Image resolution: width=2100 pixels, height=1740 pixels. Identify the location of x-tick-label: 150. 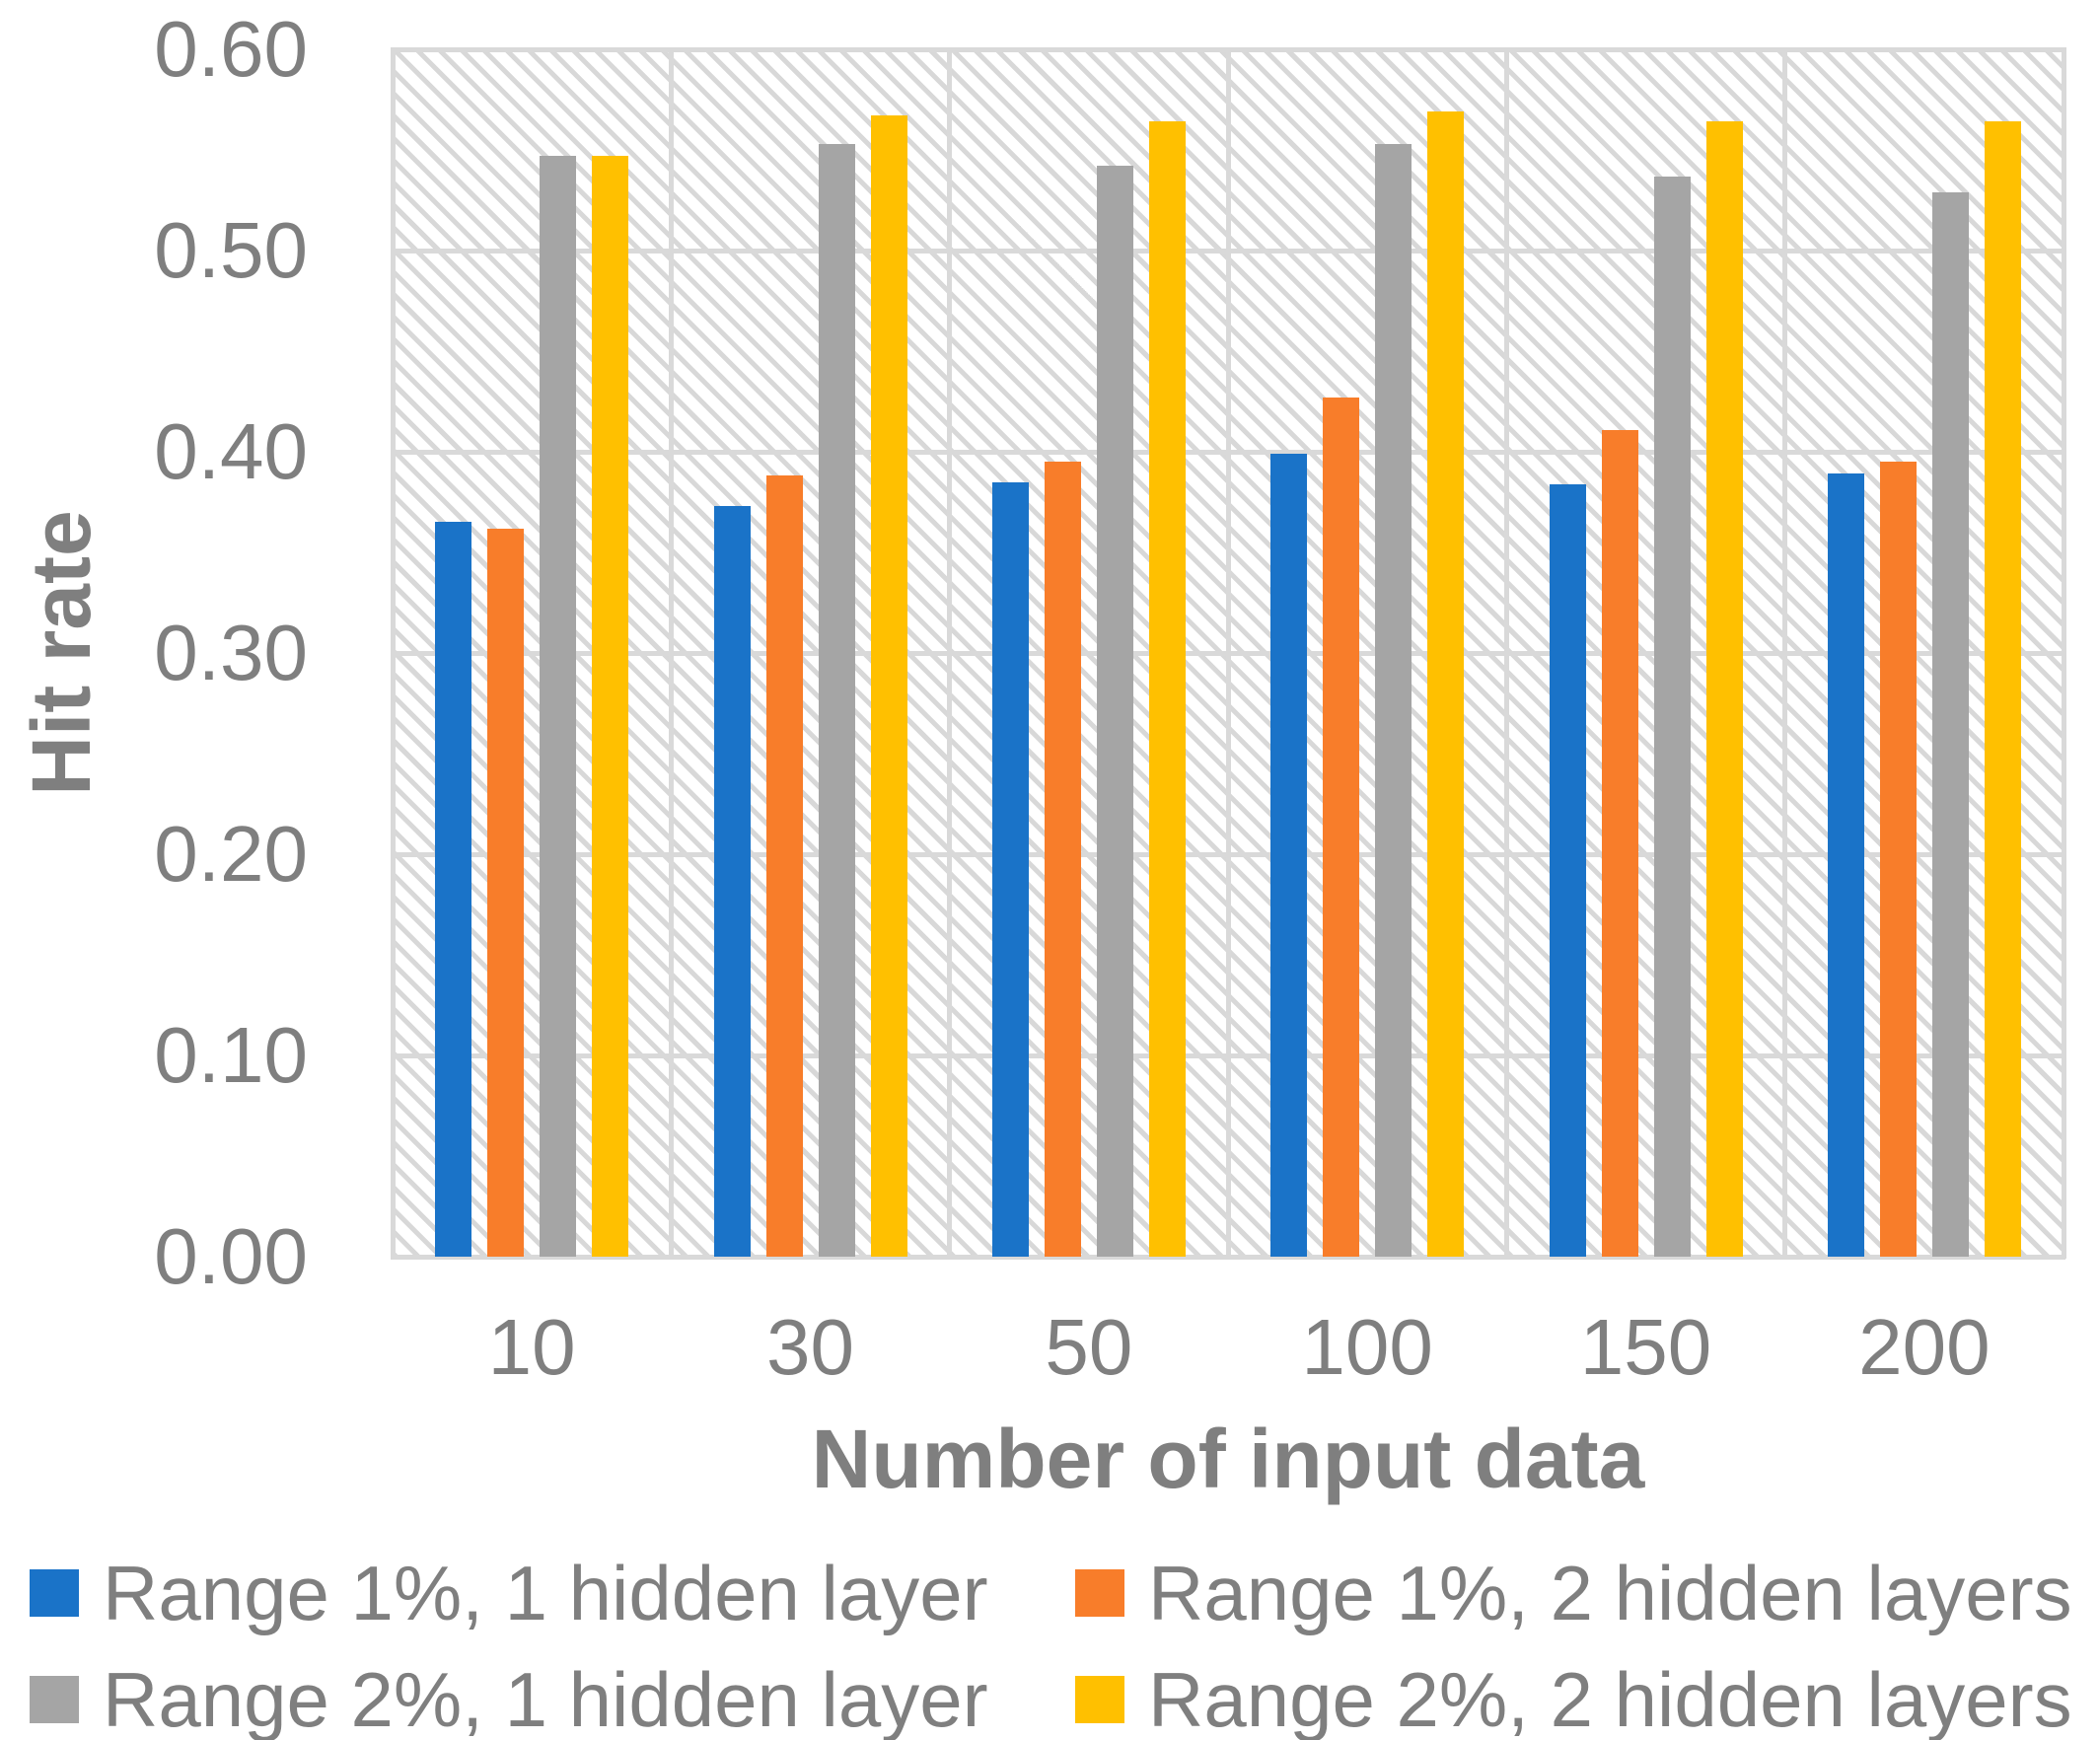
(1645, 1347).